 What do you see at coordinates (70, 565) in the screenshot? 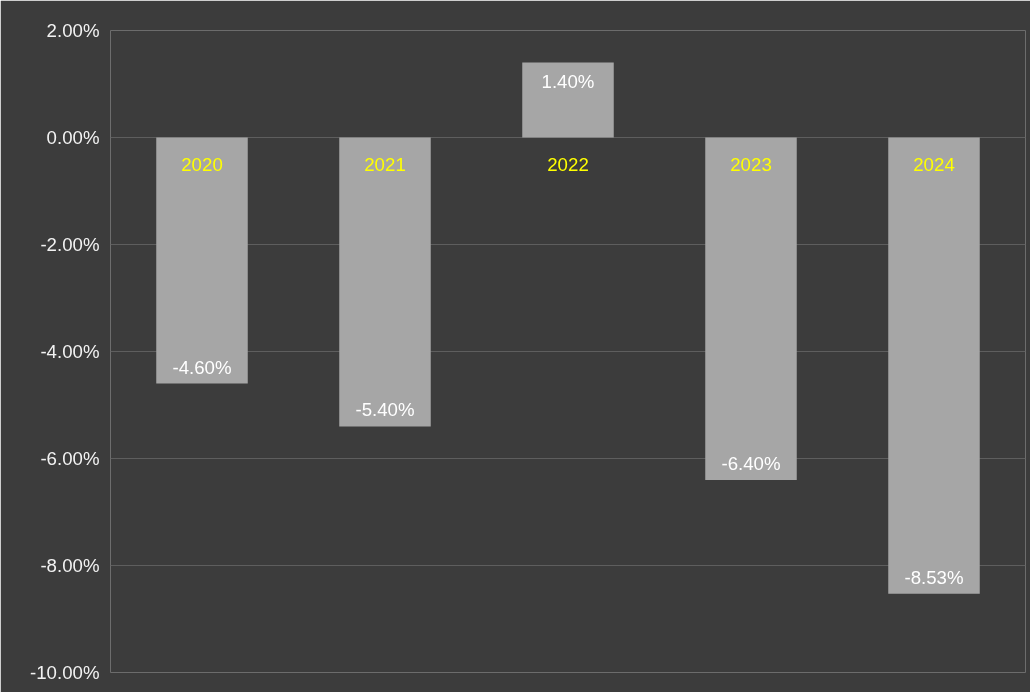
I see `y-tick-label: -8.00%` at bounding box center [70, 565].